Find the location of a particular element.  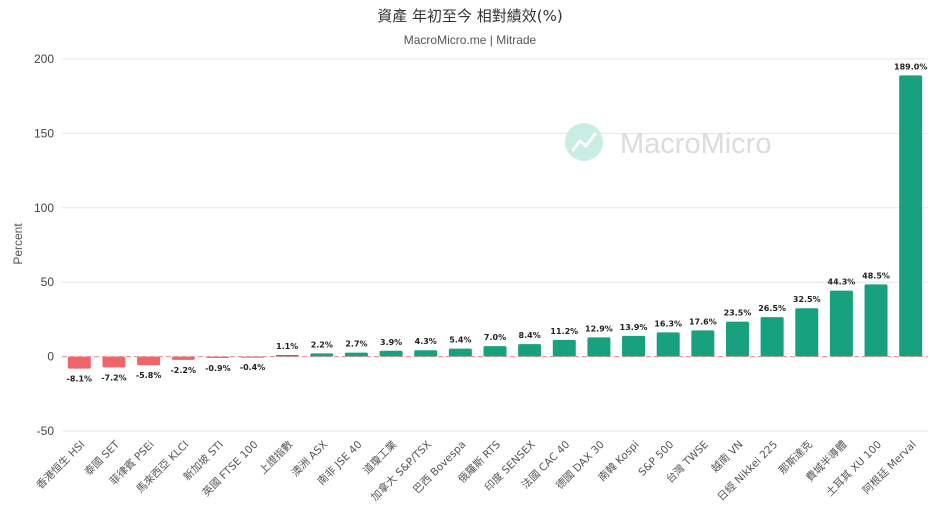

y-tick-label: 50 is located at coordinates (48, 282).